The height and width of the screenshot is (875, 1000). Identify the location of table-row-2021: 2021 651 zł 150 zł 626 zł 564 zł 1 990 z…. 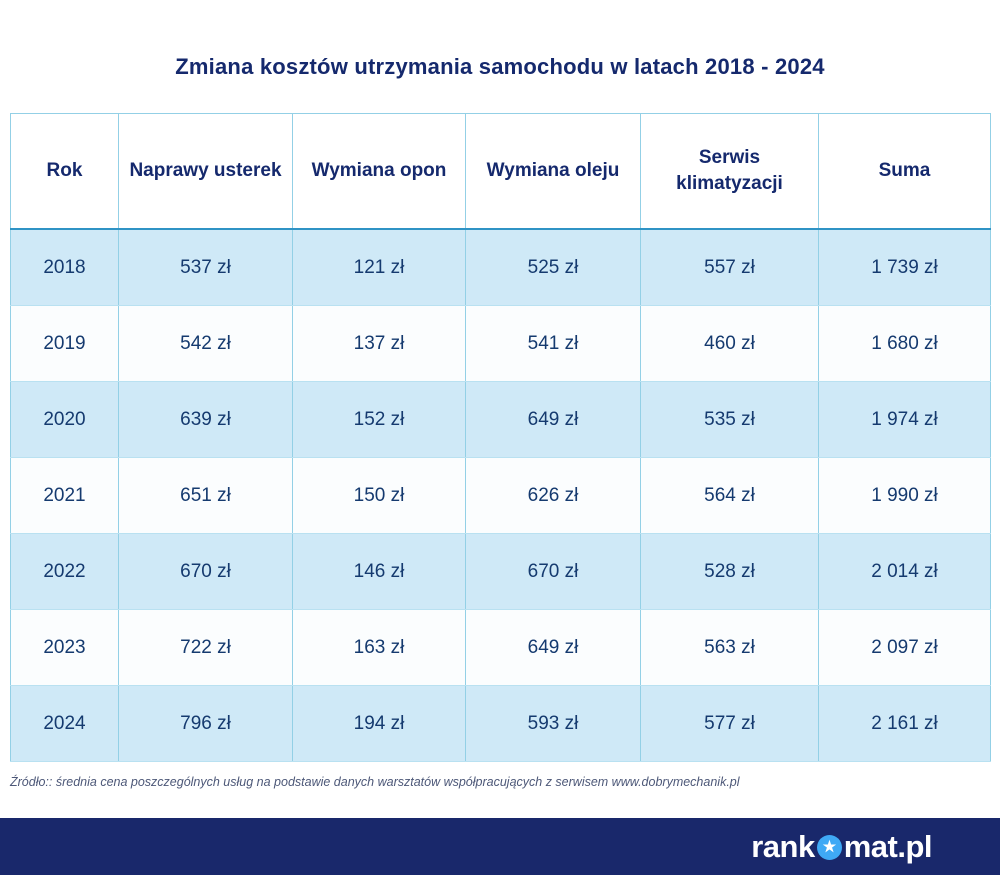
(500, 495).